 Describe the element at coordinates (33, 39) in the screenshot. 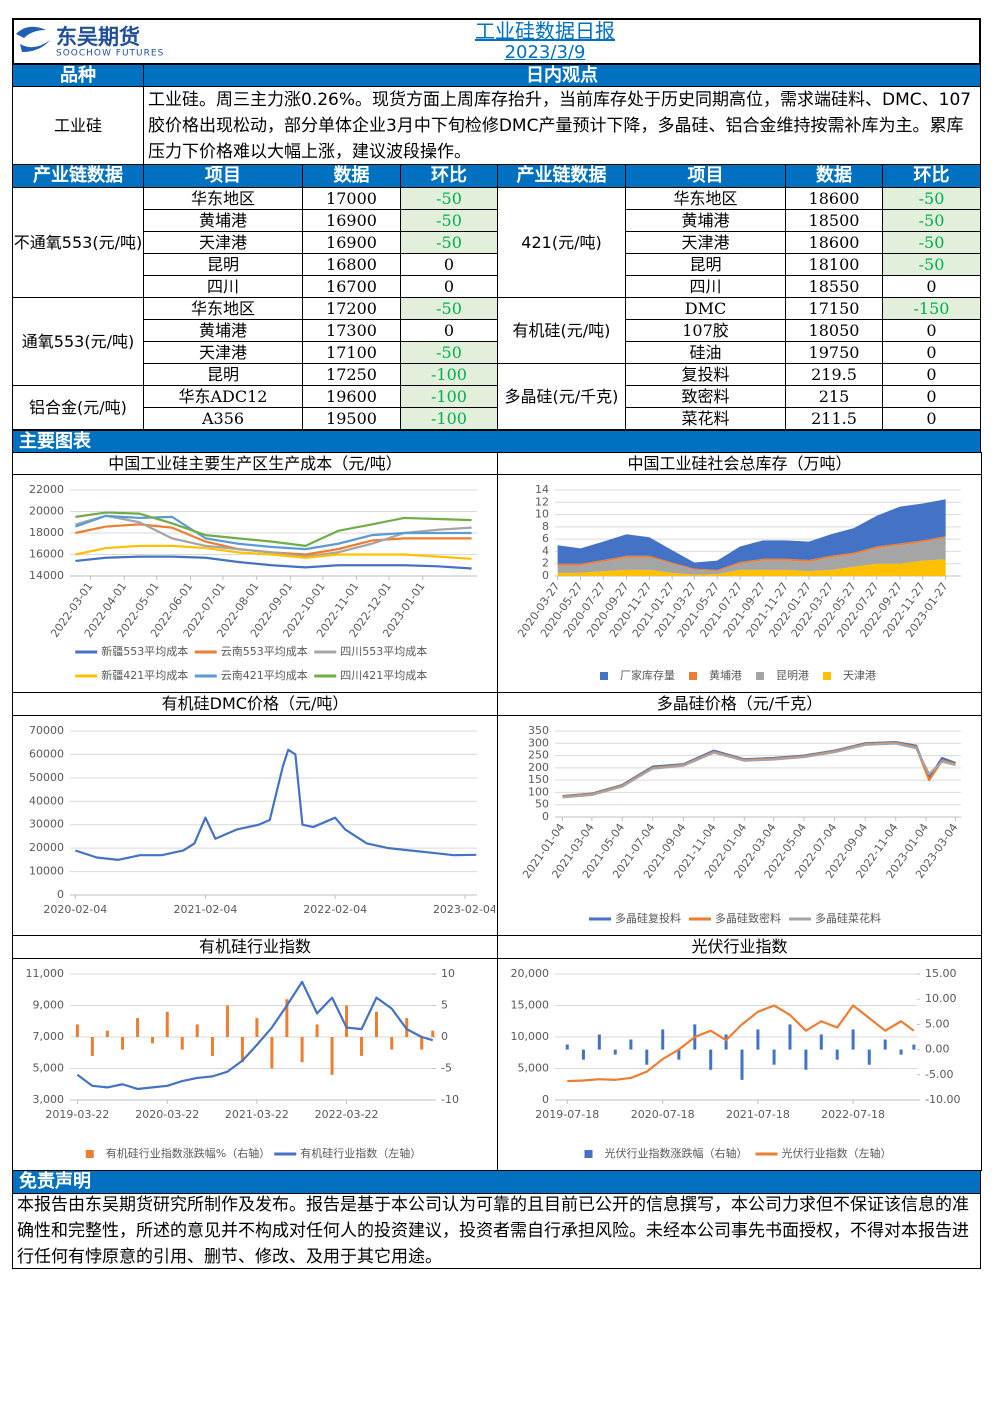

I see `logo-mark` at that location.